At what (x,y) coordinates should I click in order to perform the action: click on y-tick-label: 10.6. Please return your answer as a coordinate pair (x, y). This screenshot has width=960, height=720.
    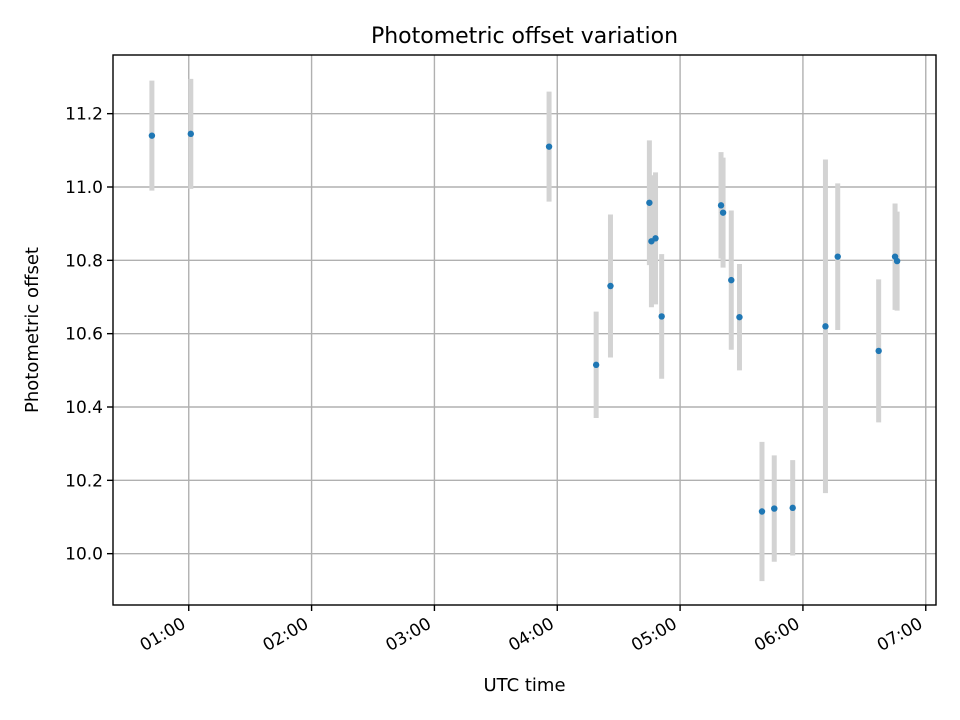
    Looking at the image, I should click on (84, 335).